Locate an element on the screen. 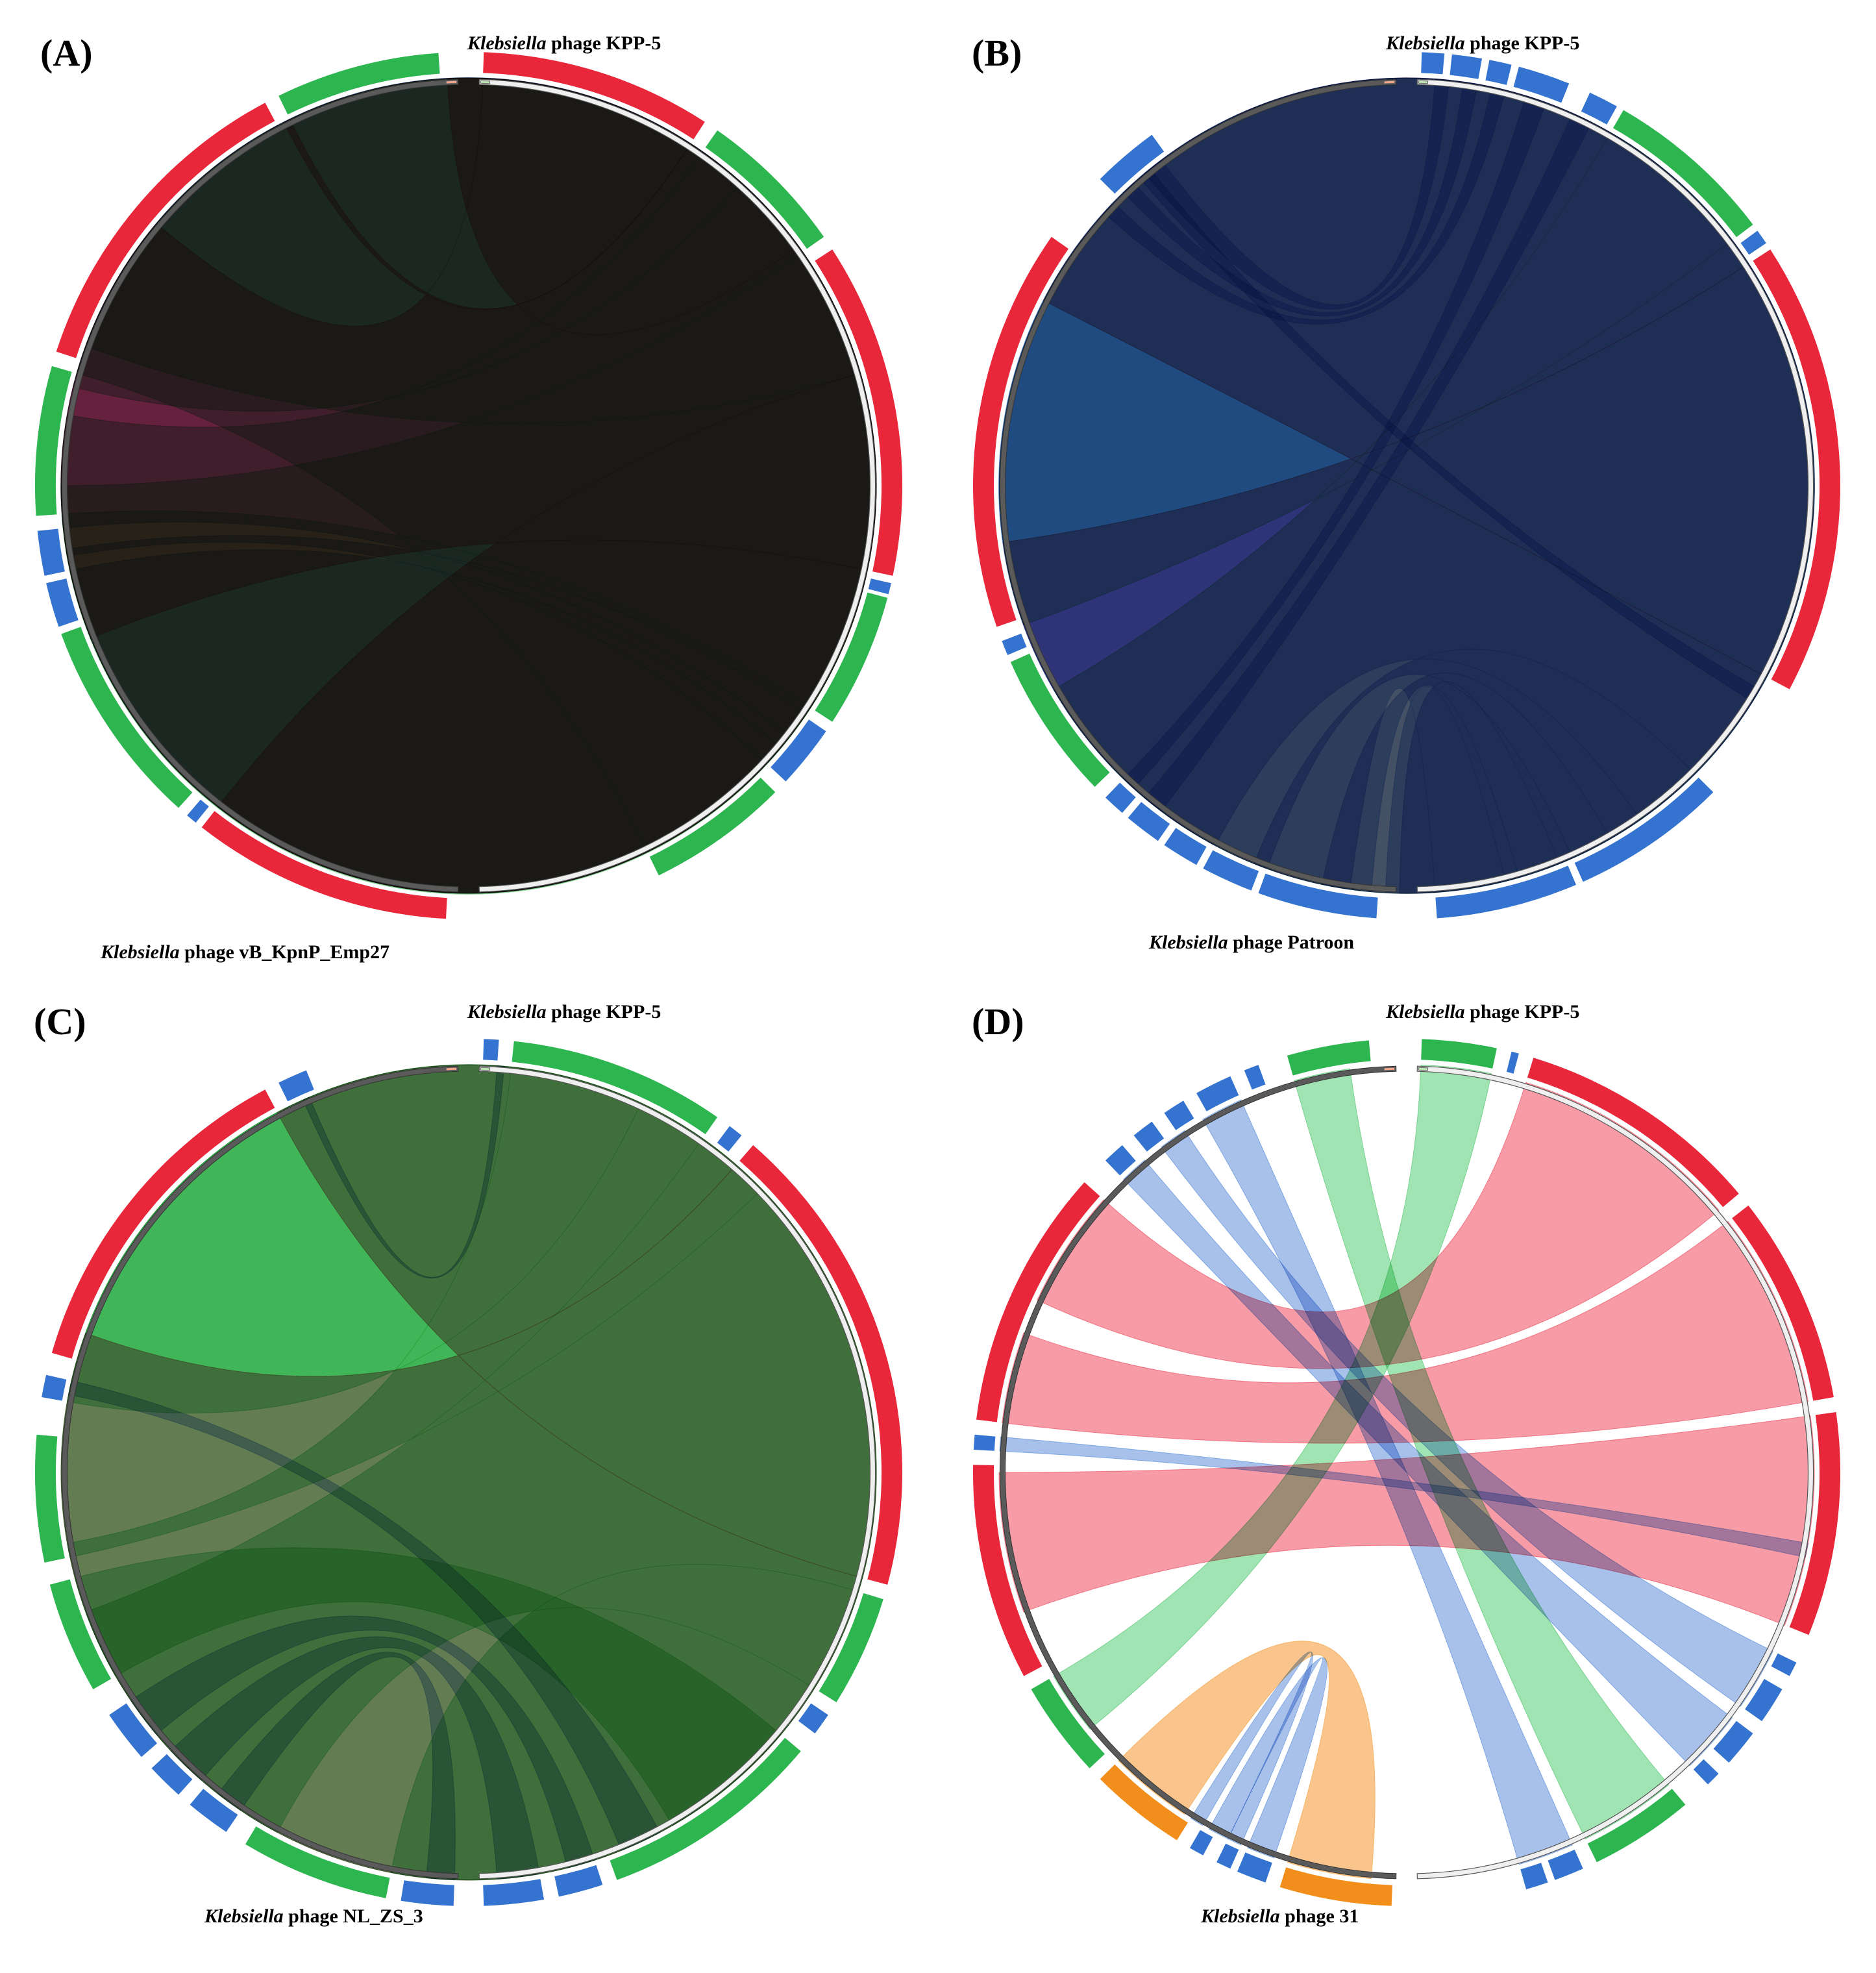 The image size is (1876, 1973). panel-label: (A) is located at coordinates (66, 53).